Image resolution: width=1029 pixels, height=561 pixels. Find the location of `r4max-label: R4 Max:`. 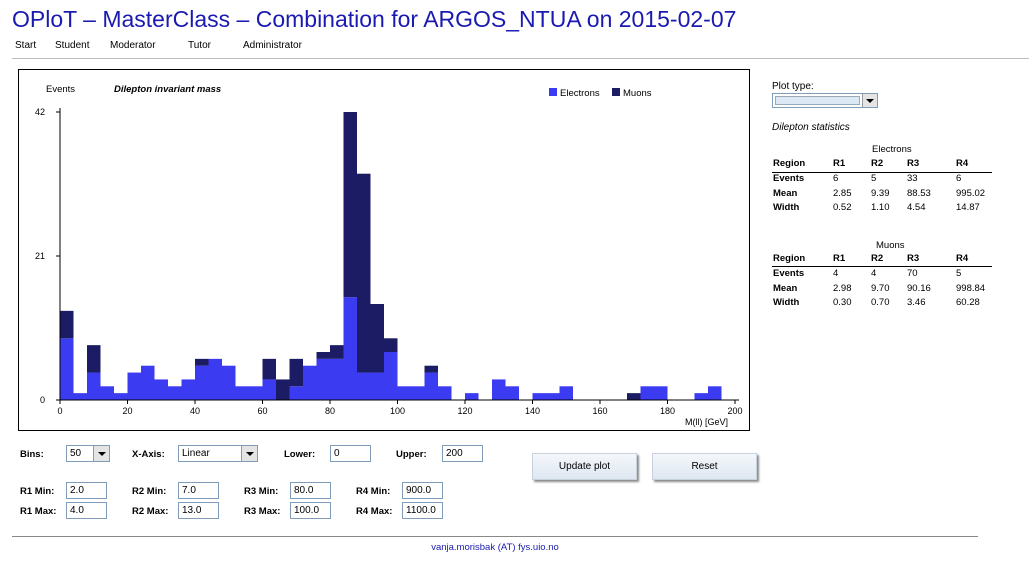

r4max-label: R4 Max: is located at coordinates (374, 511).